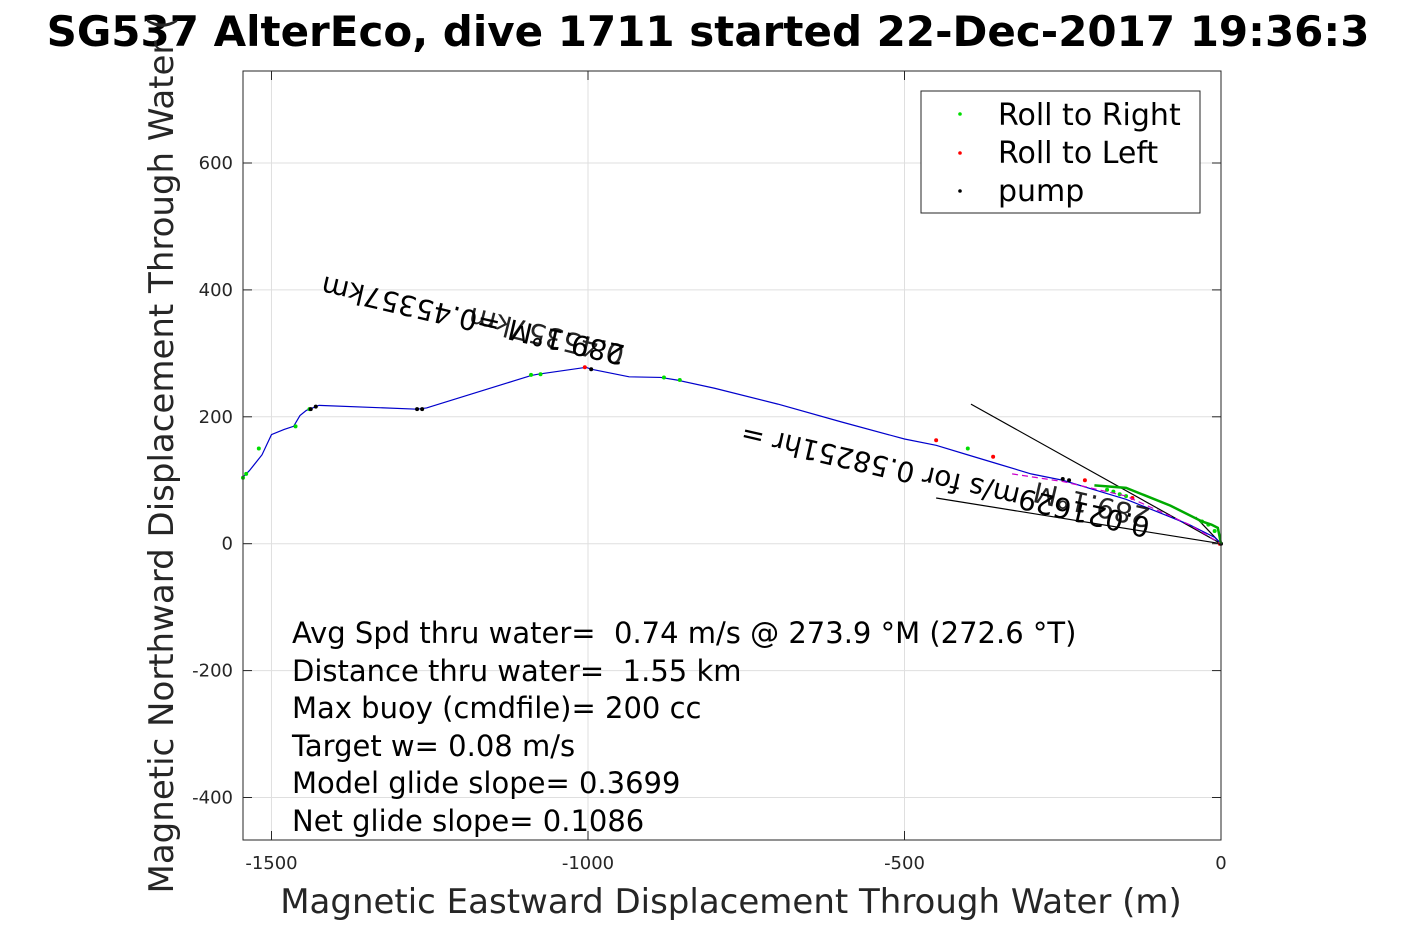 The image size is (1417, 945). What do you see at coordinates (212, 797) in the screenshot?
I see `y-tick-label: -400` at bounding box center [212, 797].